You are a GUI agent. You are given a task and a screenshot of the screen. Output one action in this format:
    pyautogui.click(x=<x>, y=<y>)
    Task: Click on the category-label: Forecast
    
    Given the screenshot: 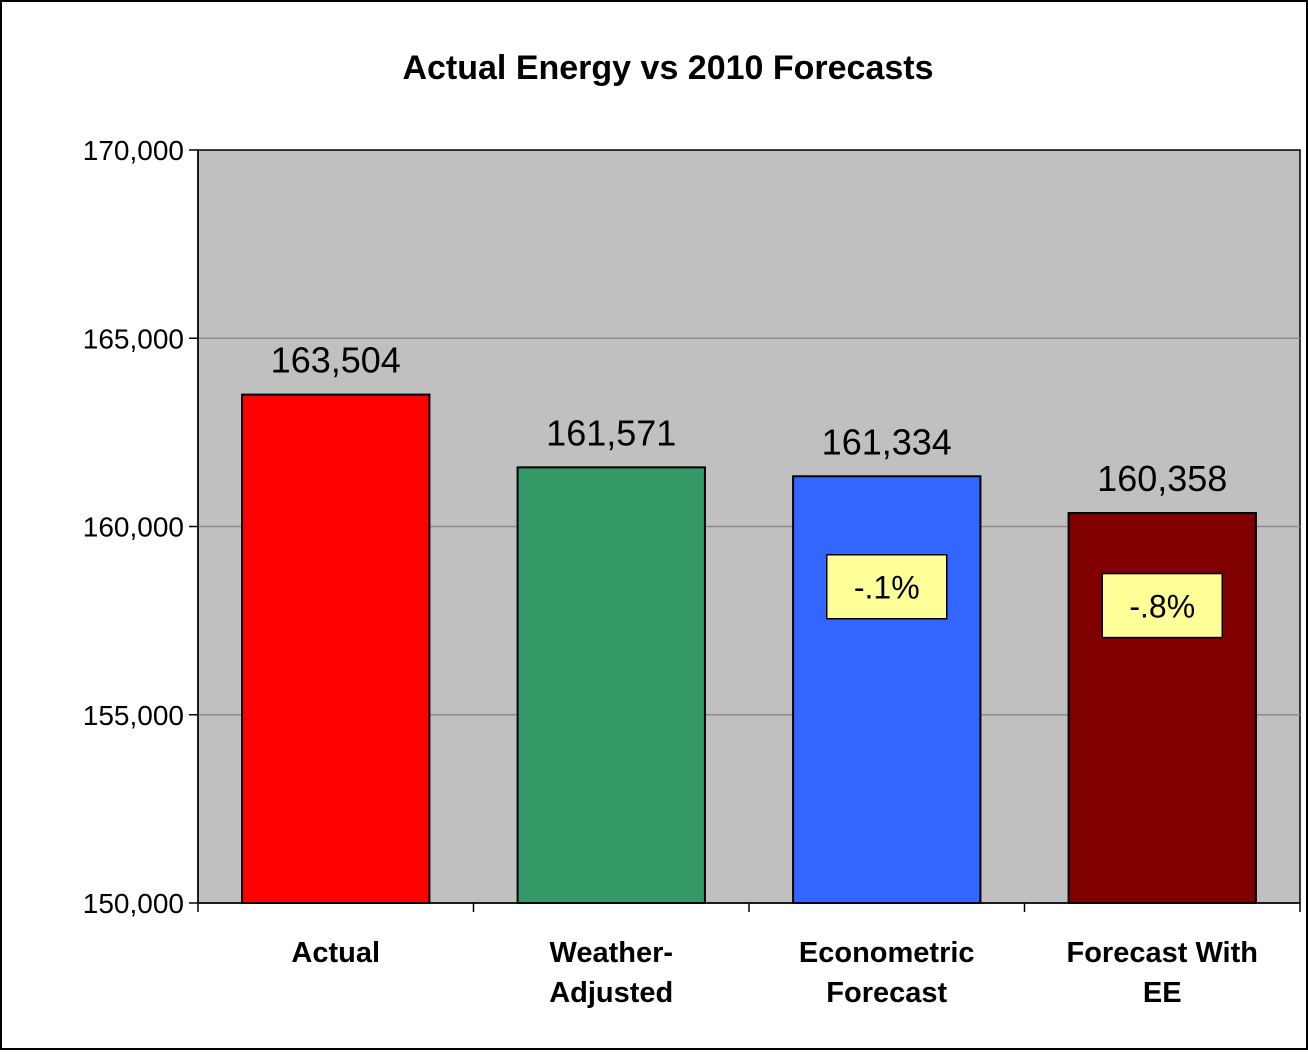 What is the action you would take?
    pyautogui.click(x=886, y=993)
    